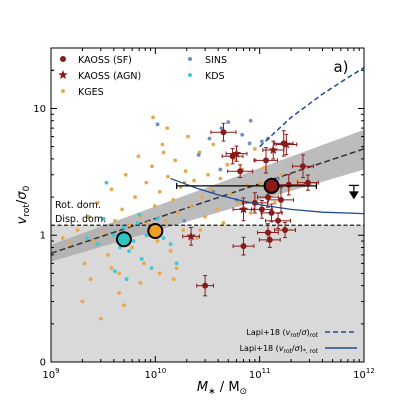  I want to click on y-axis-label: vrot/σ0, so click(23, 204).